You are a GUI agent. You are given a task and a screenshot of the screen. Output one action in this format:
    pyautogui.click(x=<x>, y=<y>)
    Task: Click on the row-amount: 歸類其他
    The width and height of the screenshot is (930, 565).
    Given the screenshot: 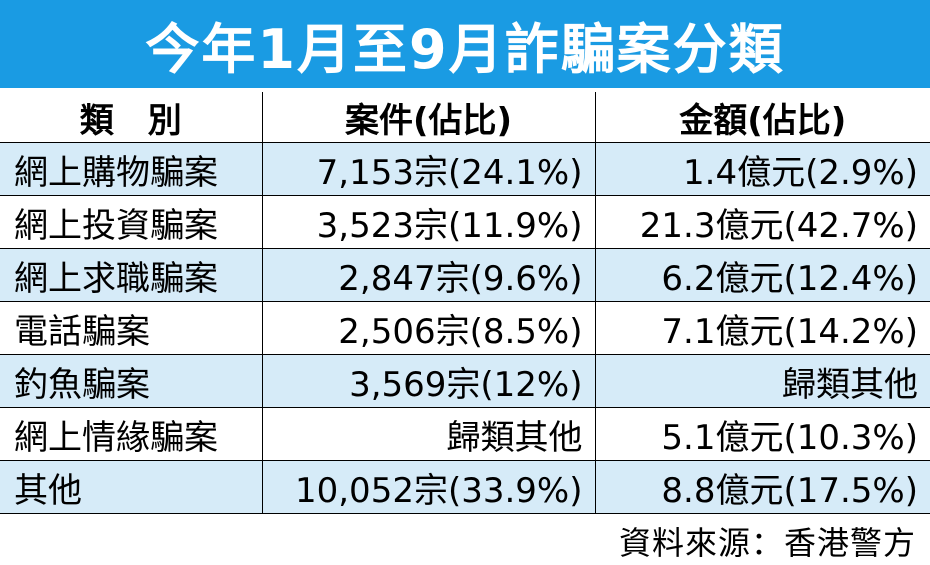 What is the action you would take?
    pyautogui.click(x=762, y=381)
    